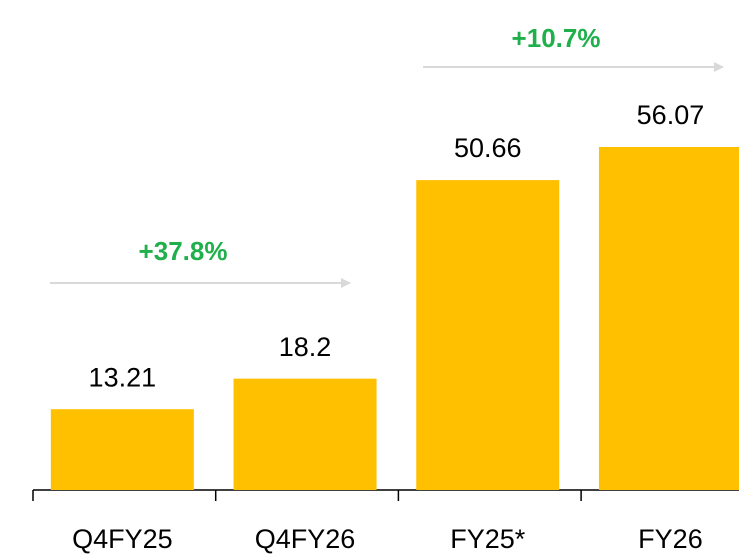 This screenshot has width=739, height=560. I want to click on value-label: 56.07, so click(671, 115).